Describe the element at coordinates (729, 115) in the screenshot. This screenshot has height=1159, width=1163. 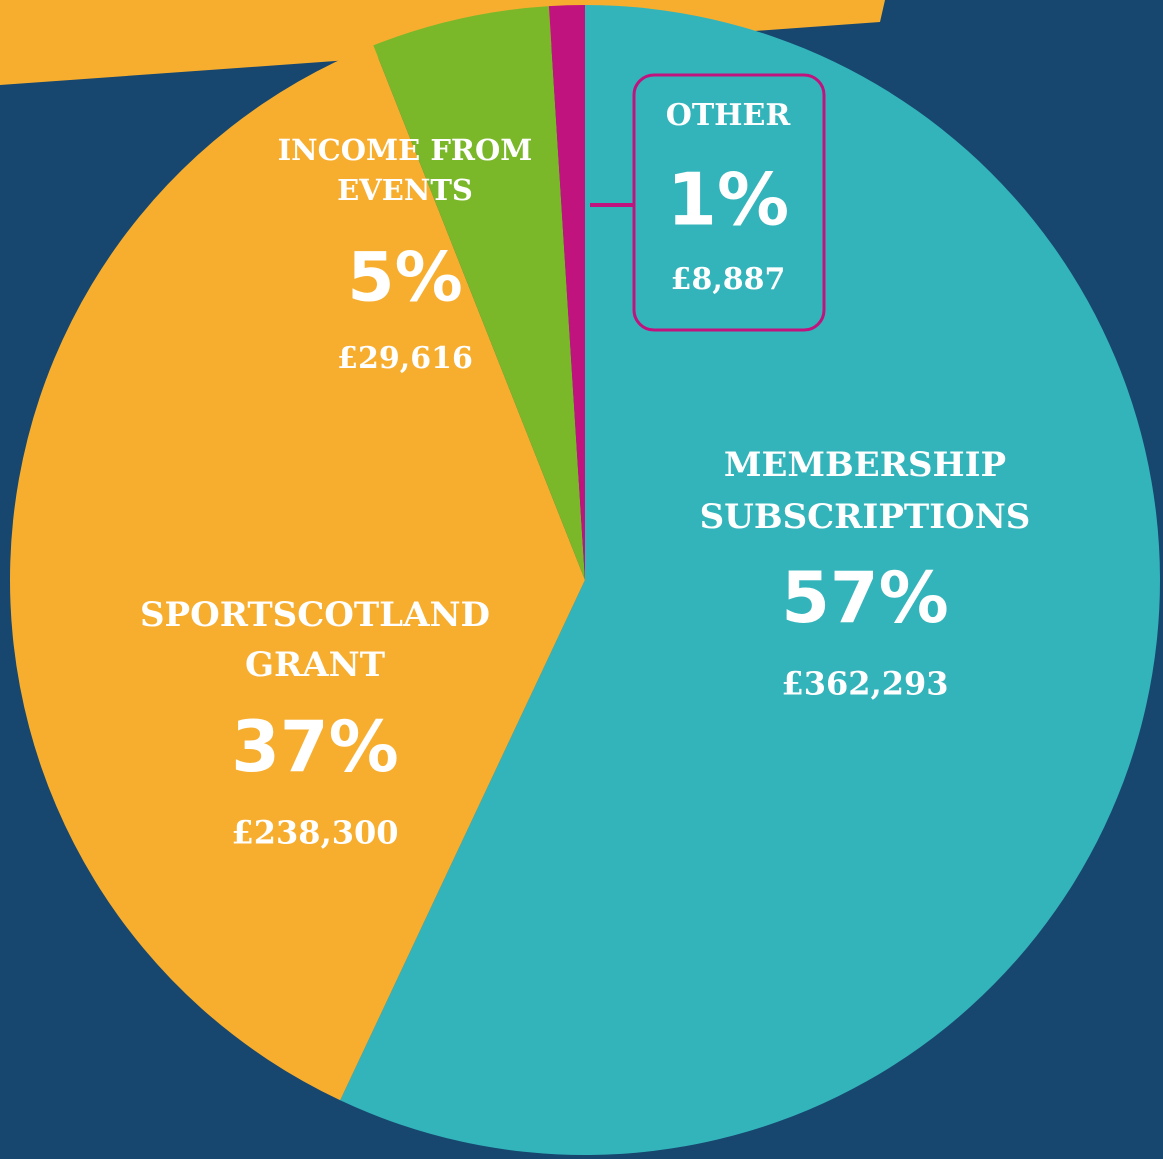
I see `slice-name: OTHER` at that location.